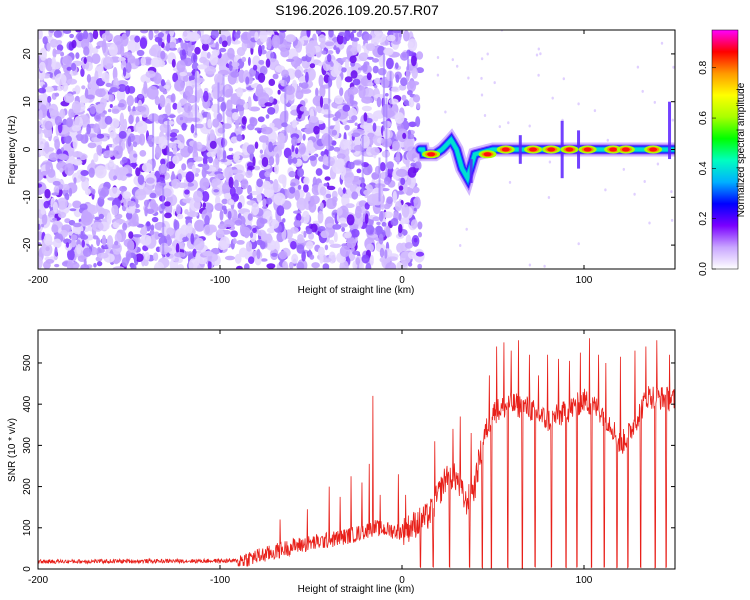 This screenshot has width=750, height=600. What do you see at coordinates (356, 290) in the screenshot?
I see `spectrogram-x-label: Height of straight line (km)` at bounding box center [356, 290].